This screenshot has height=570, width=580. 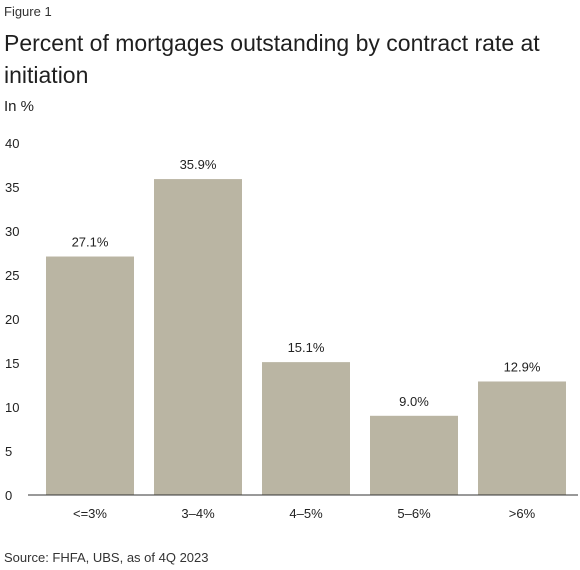 I want to click on x-tick-label: 4–5%, so click(x=306, y=513).